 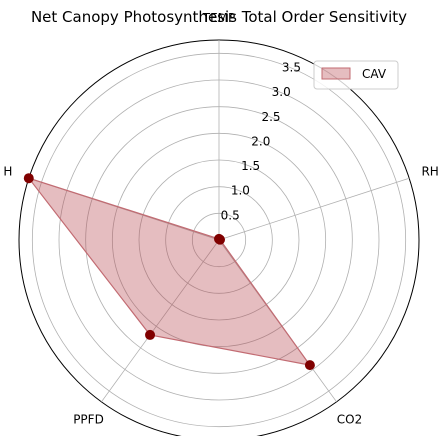 What do you see at coordinates (270, 117) in the screenshot?
I see `r-tick-label-5: 2.5` at bounding box center [270, 117].